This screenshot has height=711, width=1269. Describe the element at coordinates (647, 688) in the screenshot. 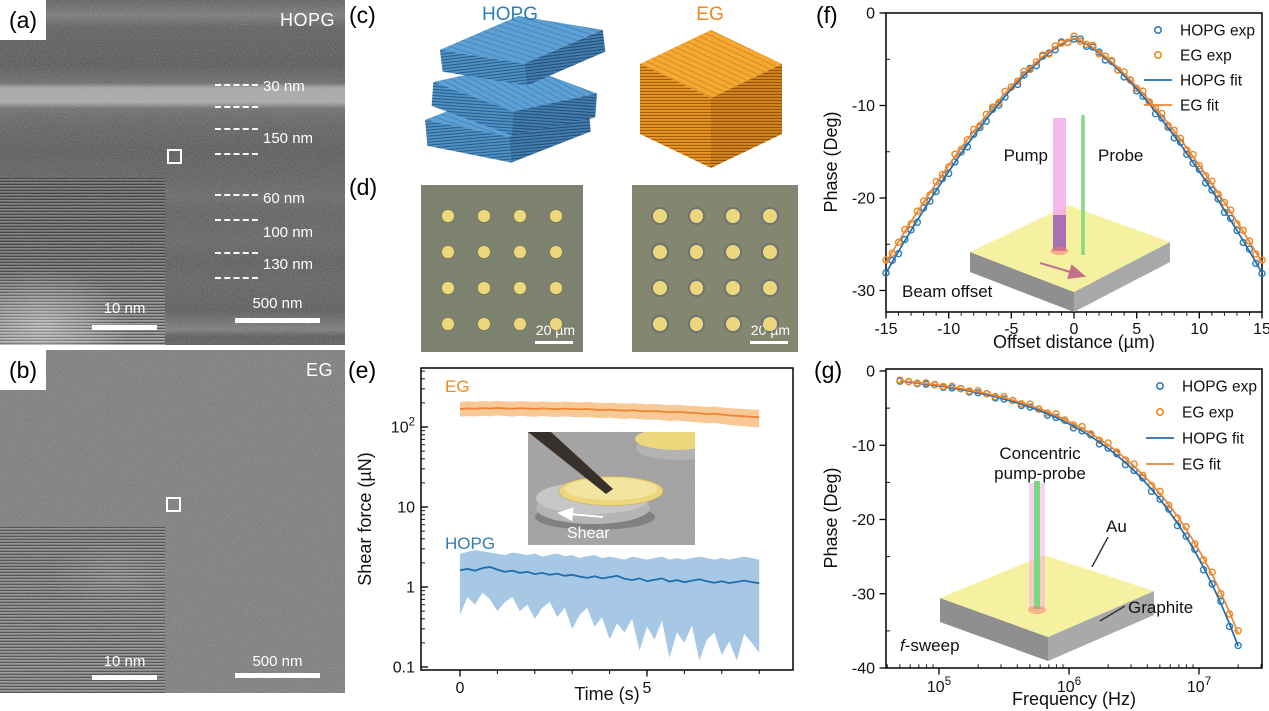

I see `svg-text: 5` at that location.